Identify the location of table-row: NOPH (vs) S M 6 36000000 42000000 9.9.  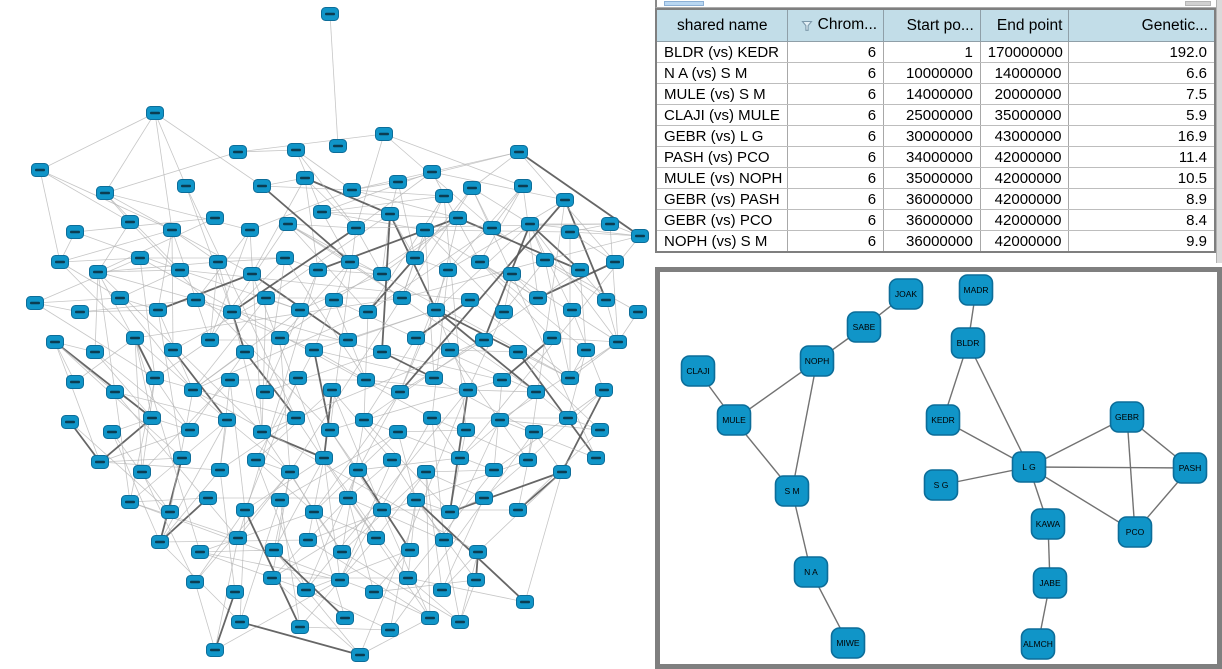
(935, 241).